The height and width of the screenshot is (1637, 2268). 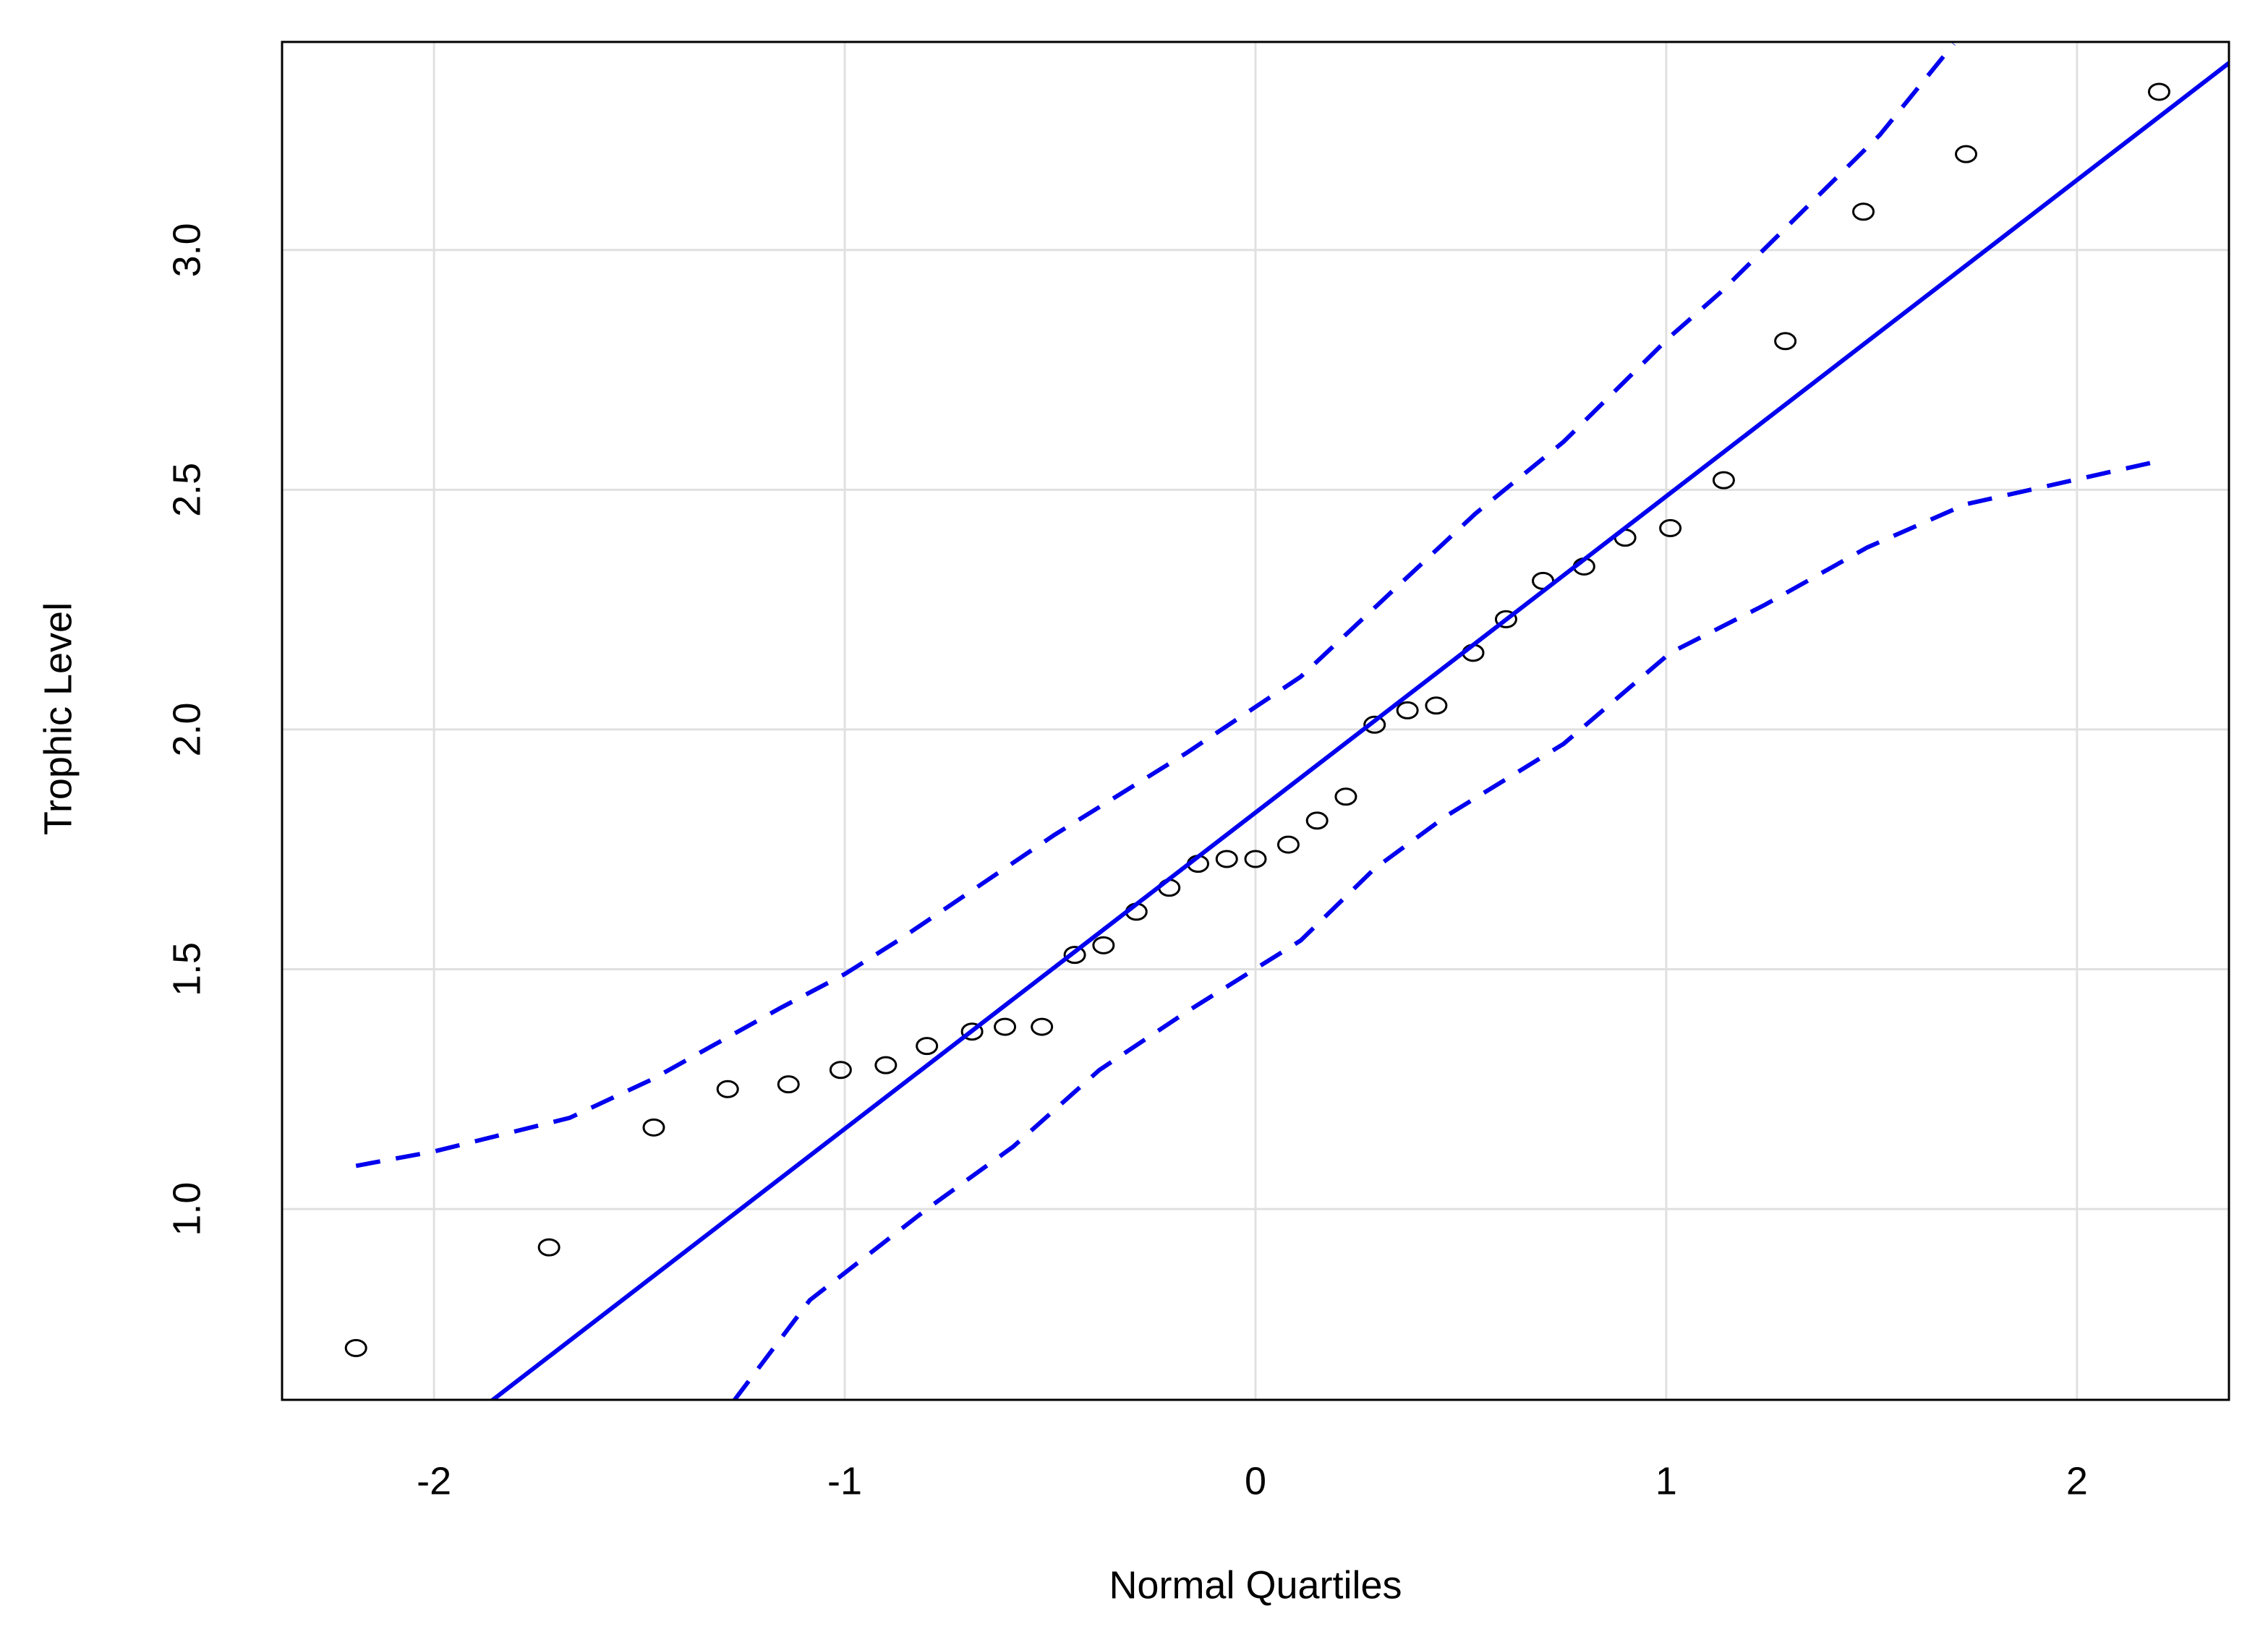 I want to click on x-tick-label: 1, so click(x=1666, y=1481).